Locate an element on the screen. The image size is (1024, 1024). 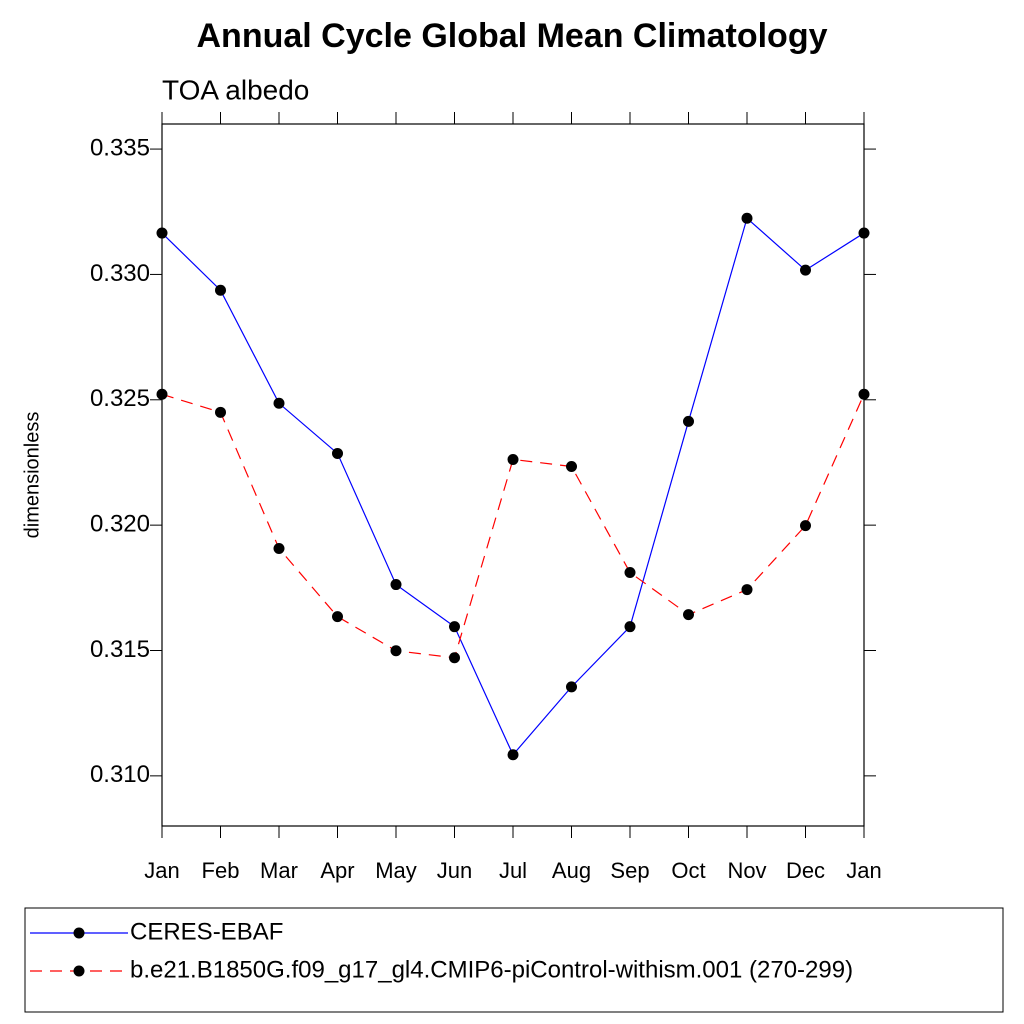
x-tick-label: Apr is located at coordinates (337, 870).